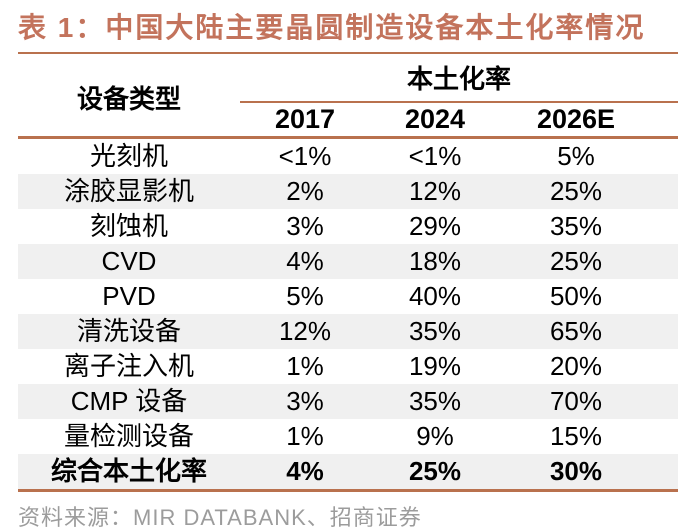  I want to click on table-row: 光刻机 <1% <1% 5%, so click(348, 155).